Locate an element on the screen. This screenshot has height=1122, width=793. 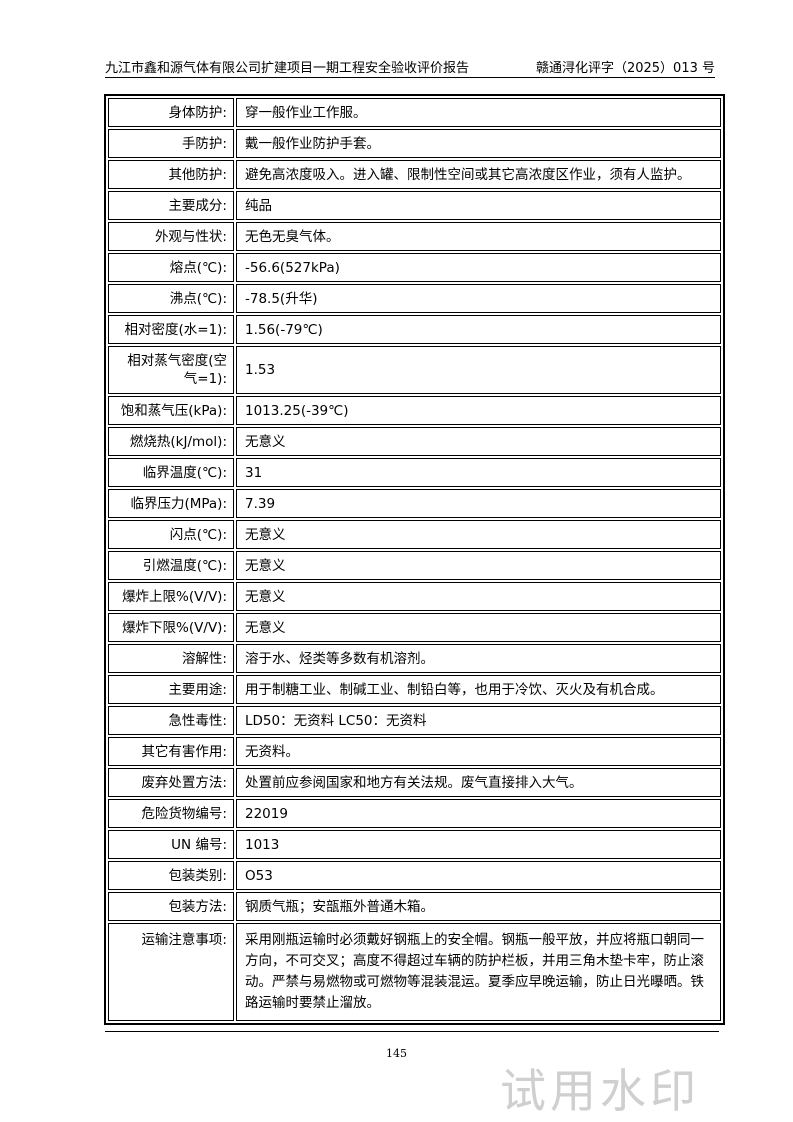
table-row: 危险货物编号: 22019 is located at coordinates (414, 813).